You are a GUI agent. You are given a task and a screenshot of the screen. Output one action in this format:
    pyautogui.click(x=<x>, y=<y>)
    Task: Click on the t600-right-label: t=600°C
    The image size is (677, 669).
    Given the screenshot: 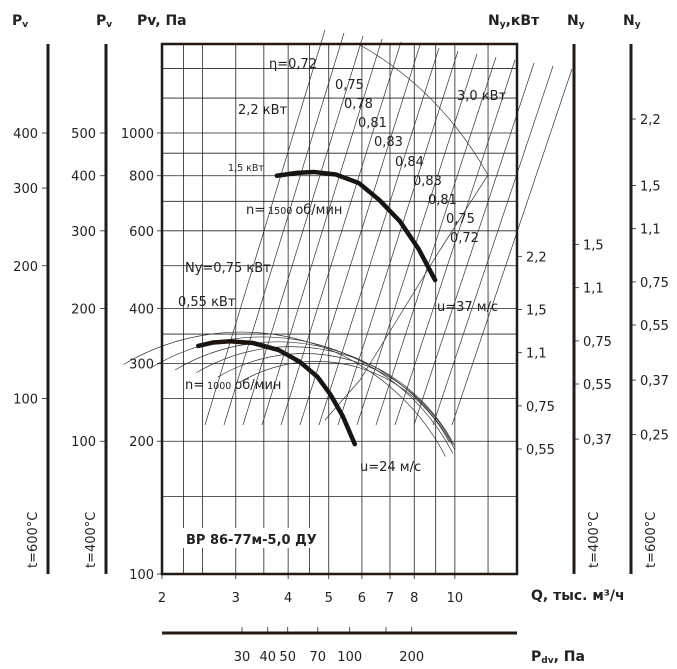 What is the action you would take?
    pyautogui.click(x=651, y=540)
    